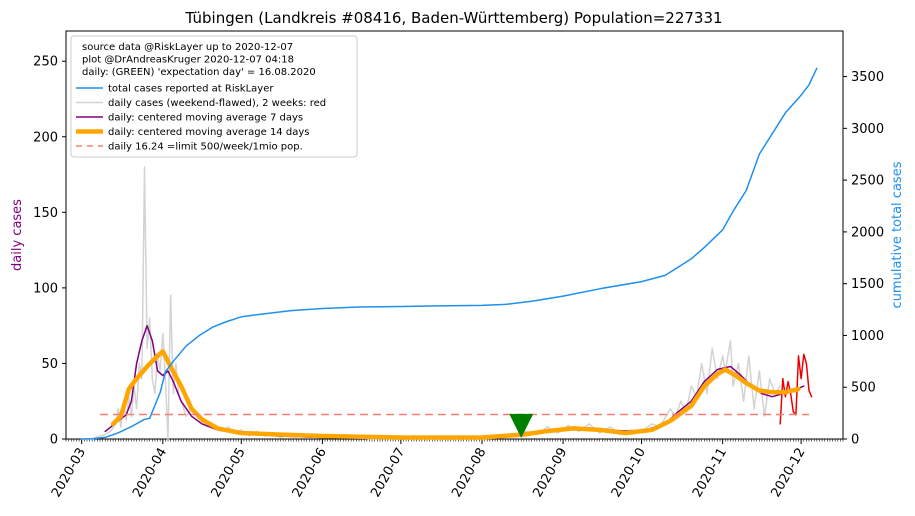  What do you see at coordinates (867, 336) in the screenshot?
I see `y-right-tick-label: 1000` at bounding box center [867, 336].